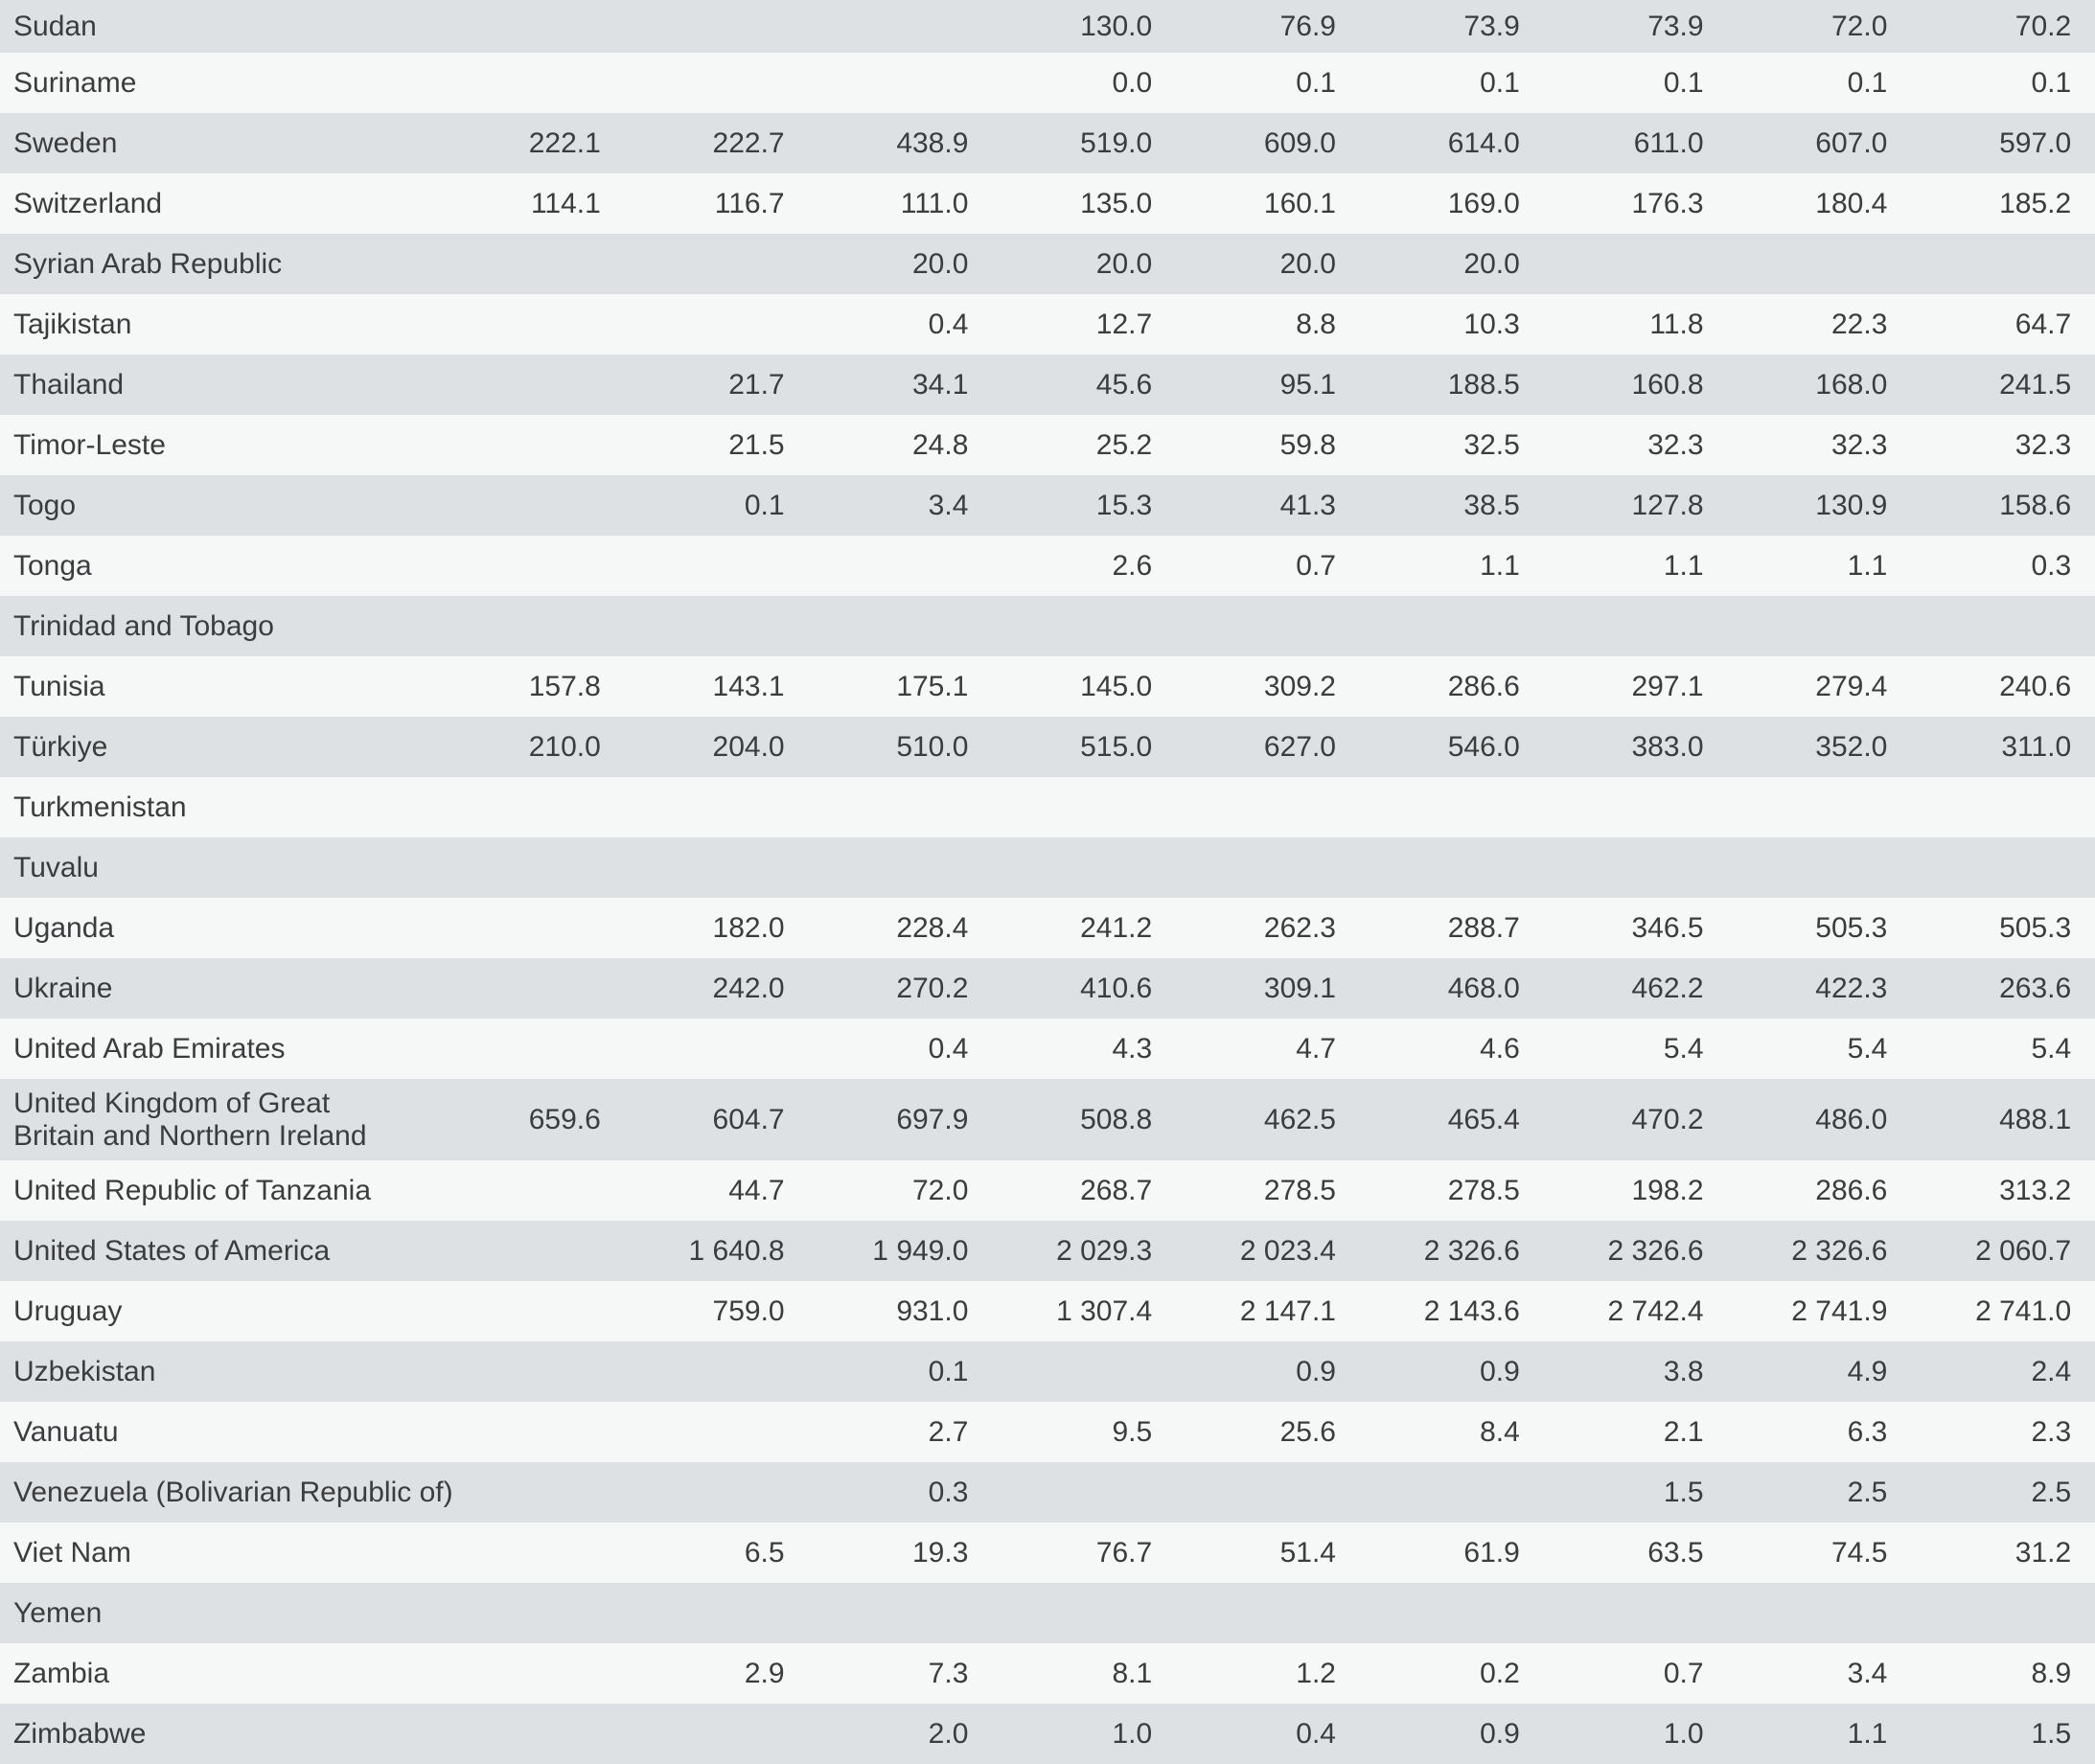  What do you see at coordinates (2051, 1733) in the screenshot?
I see `value-cell: 1.5` at bounding box center [2051, 1733].